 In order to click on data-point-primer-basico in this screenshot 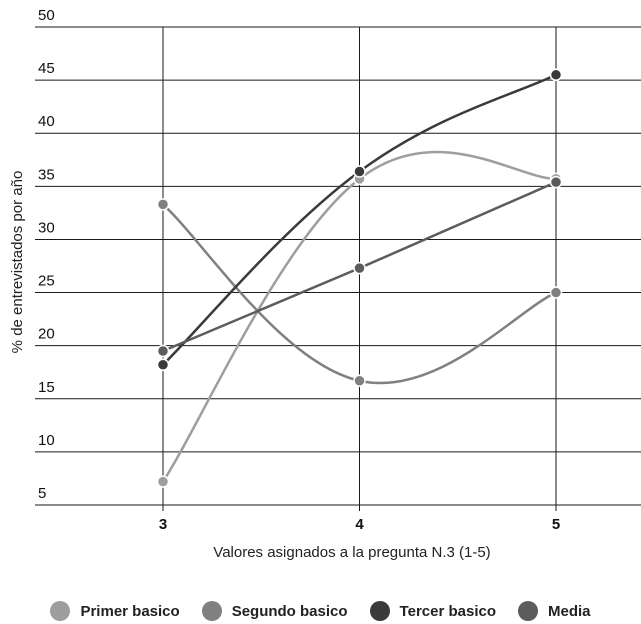, I will do `click(163, 481)`.